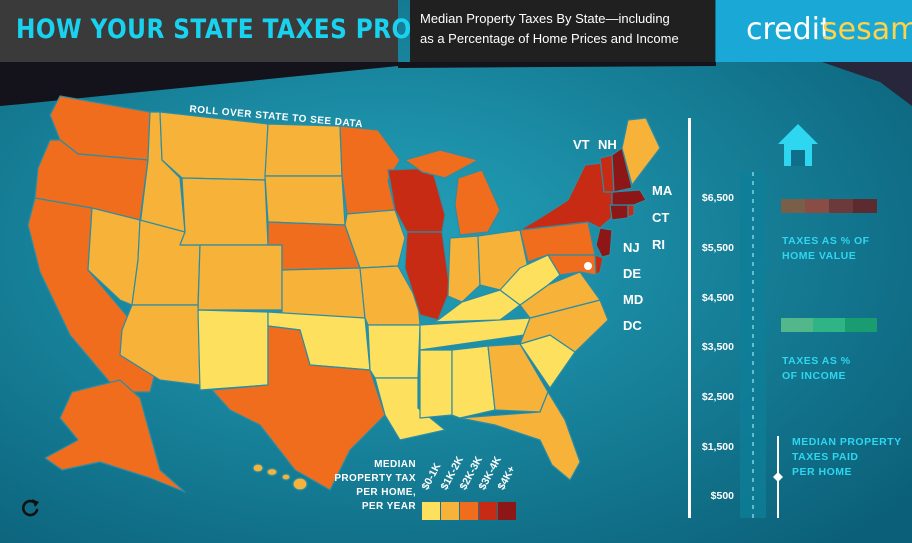  What do you see at coordinates (224, 211) in the screenshot?
I see `state-WY` at bounding box center [224, 211].